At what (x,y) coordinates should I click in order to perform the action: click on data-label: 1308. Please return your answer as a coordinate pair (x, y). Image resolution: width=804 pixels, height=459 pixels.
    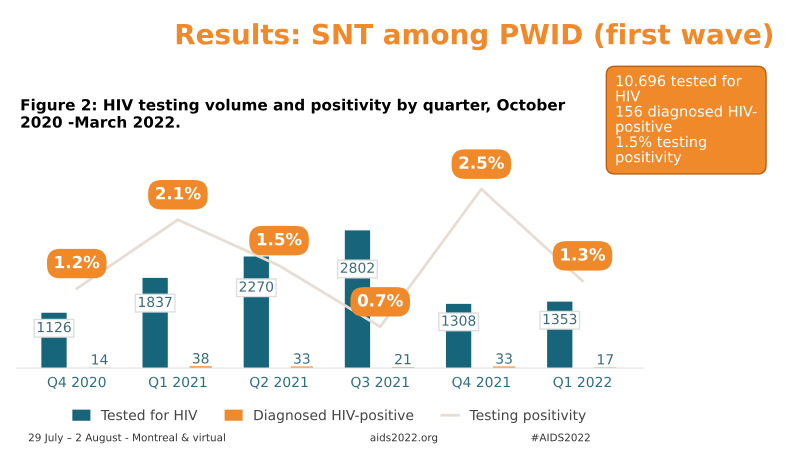
    Looking at the image, I should click on (459, 320).